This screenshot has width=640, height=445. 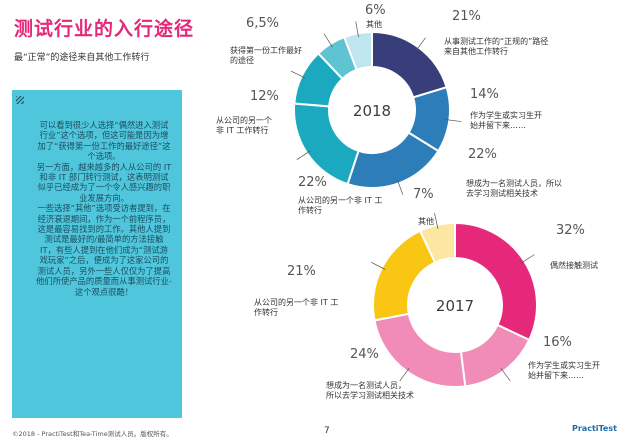 I want to click on donut-2017-center-year: 2017, so click(x=455, y=306).